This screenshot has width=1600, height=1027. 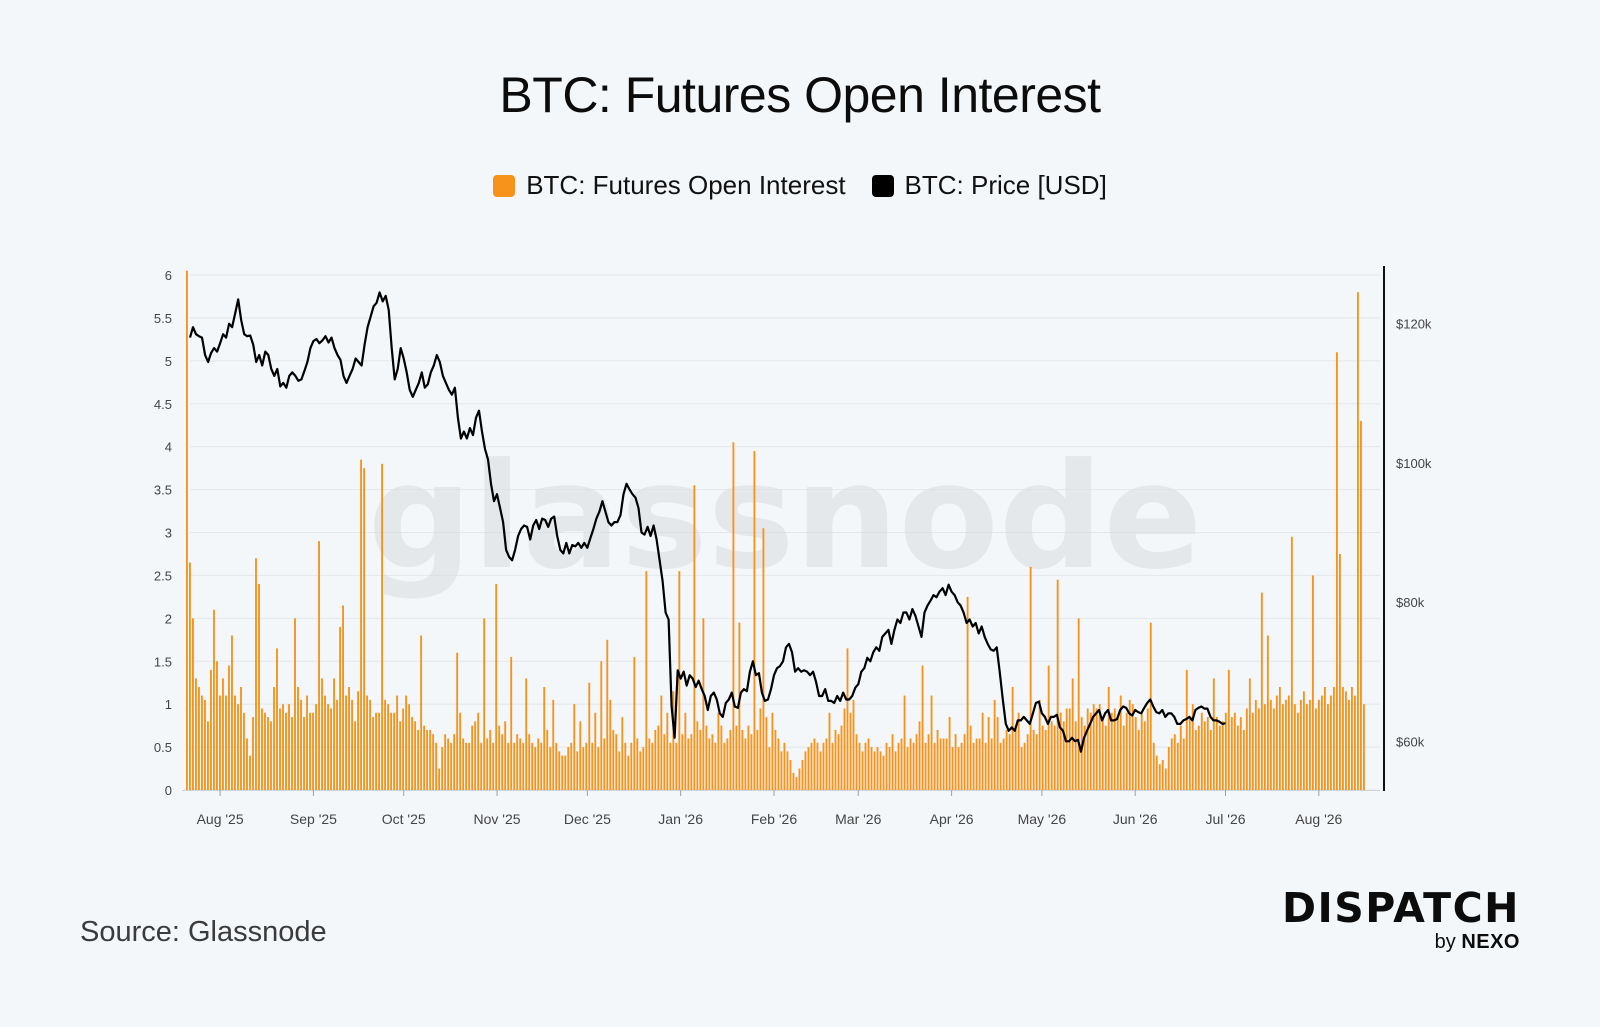 I want to click on y-left-tick-label: 2, so click(x=168, y=618).